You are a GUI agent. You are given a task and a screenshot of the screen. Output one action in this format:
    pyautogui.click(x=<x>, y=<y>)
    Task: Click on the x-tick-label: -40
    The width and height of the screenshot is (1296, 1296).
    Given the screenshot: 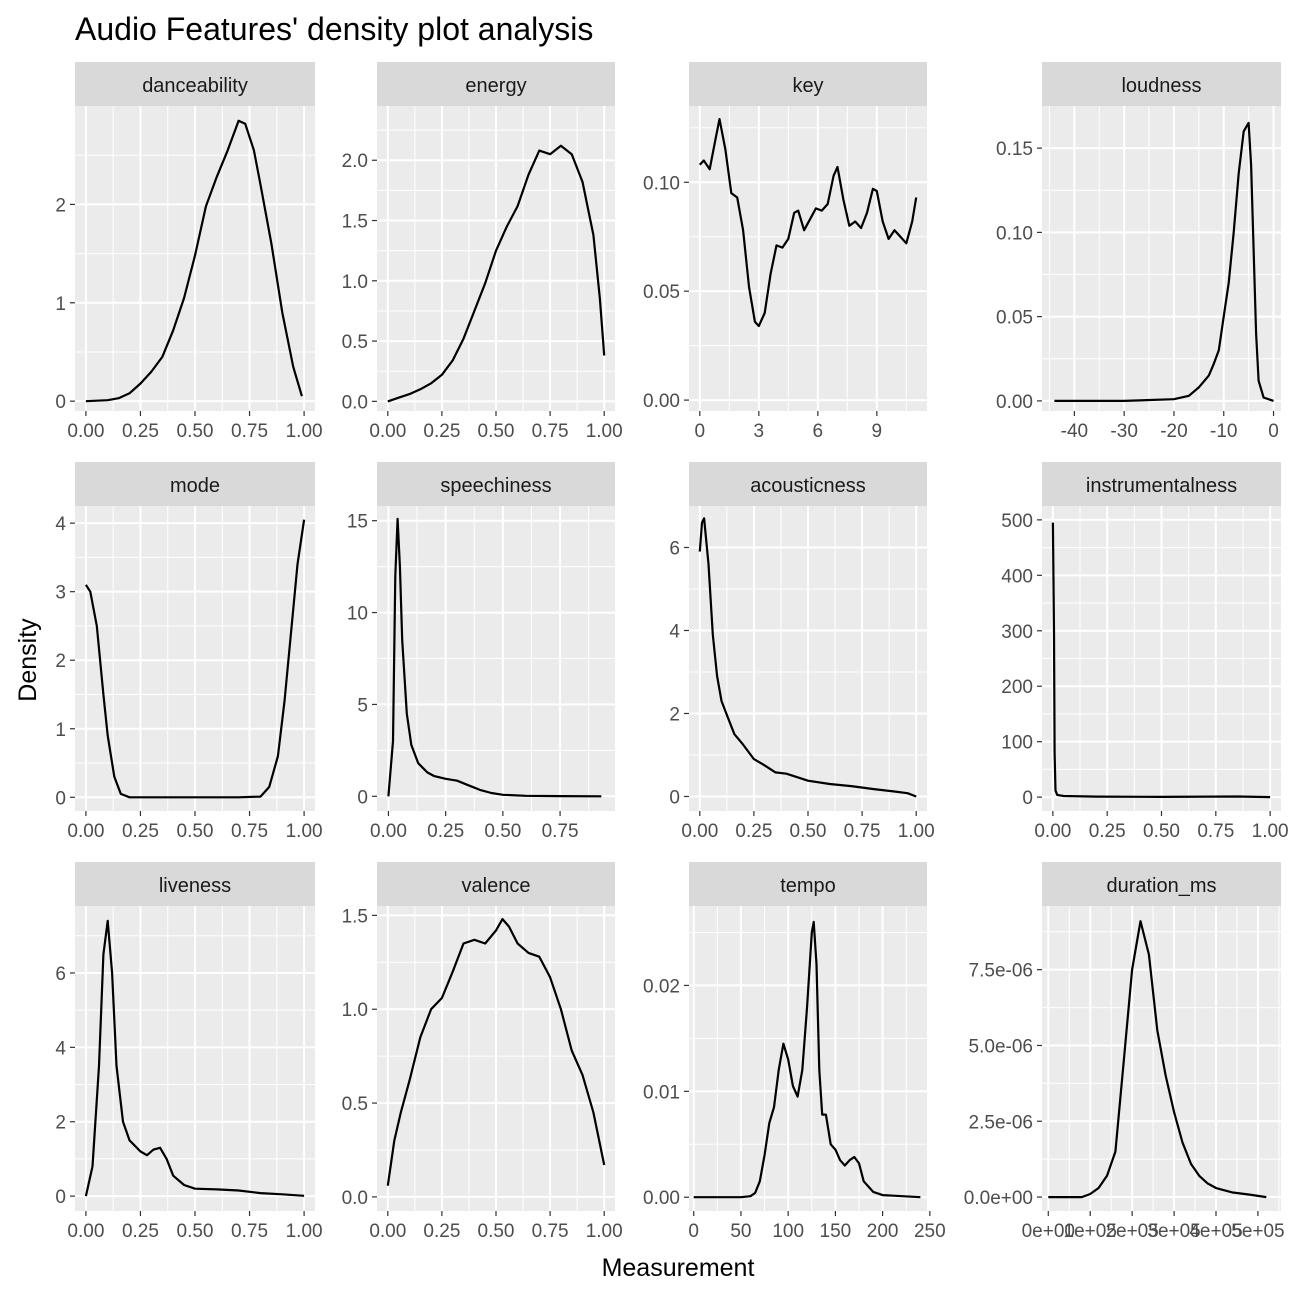 What is the action you would take?
    pyautogui.click(x=1074, y=431)
    